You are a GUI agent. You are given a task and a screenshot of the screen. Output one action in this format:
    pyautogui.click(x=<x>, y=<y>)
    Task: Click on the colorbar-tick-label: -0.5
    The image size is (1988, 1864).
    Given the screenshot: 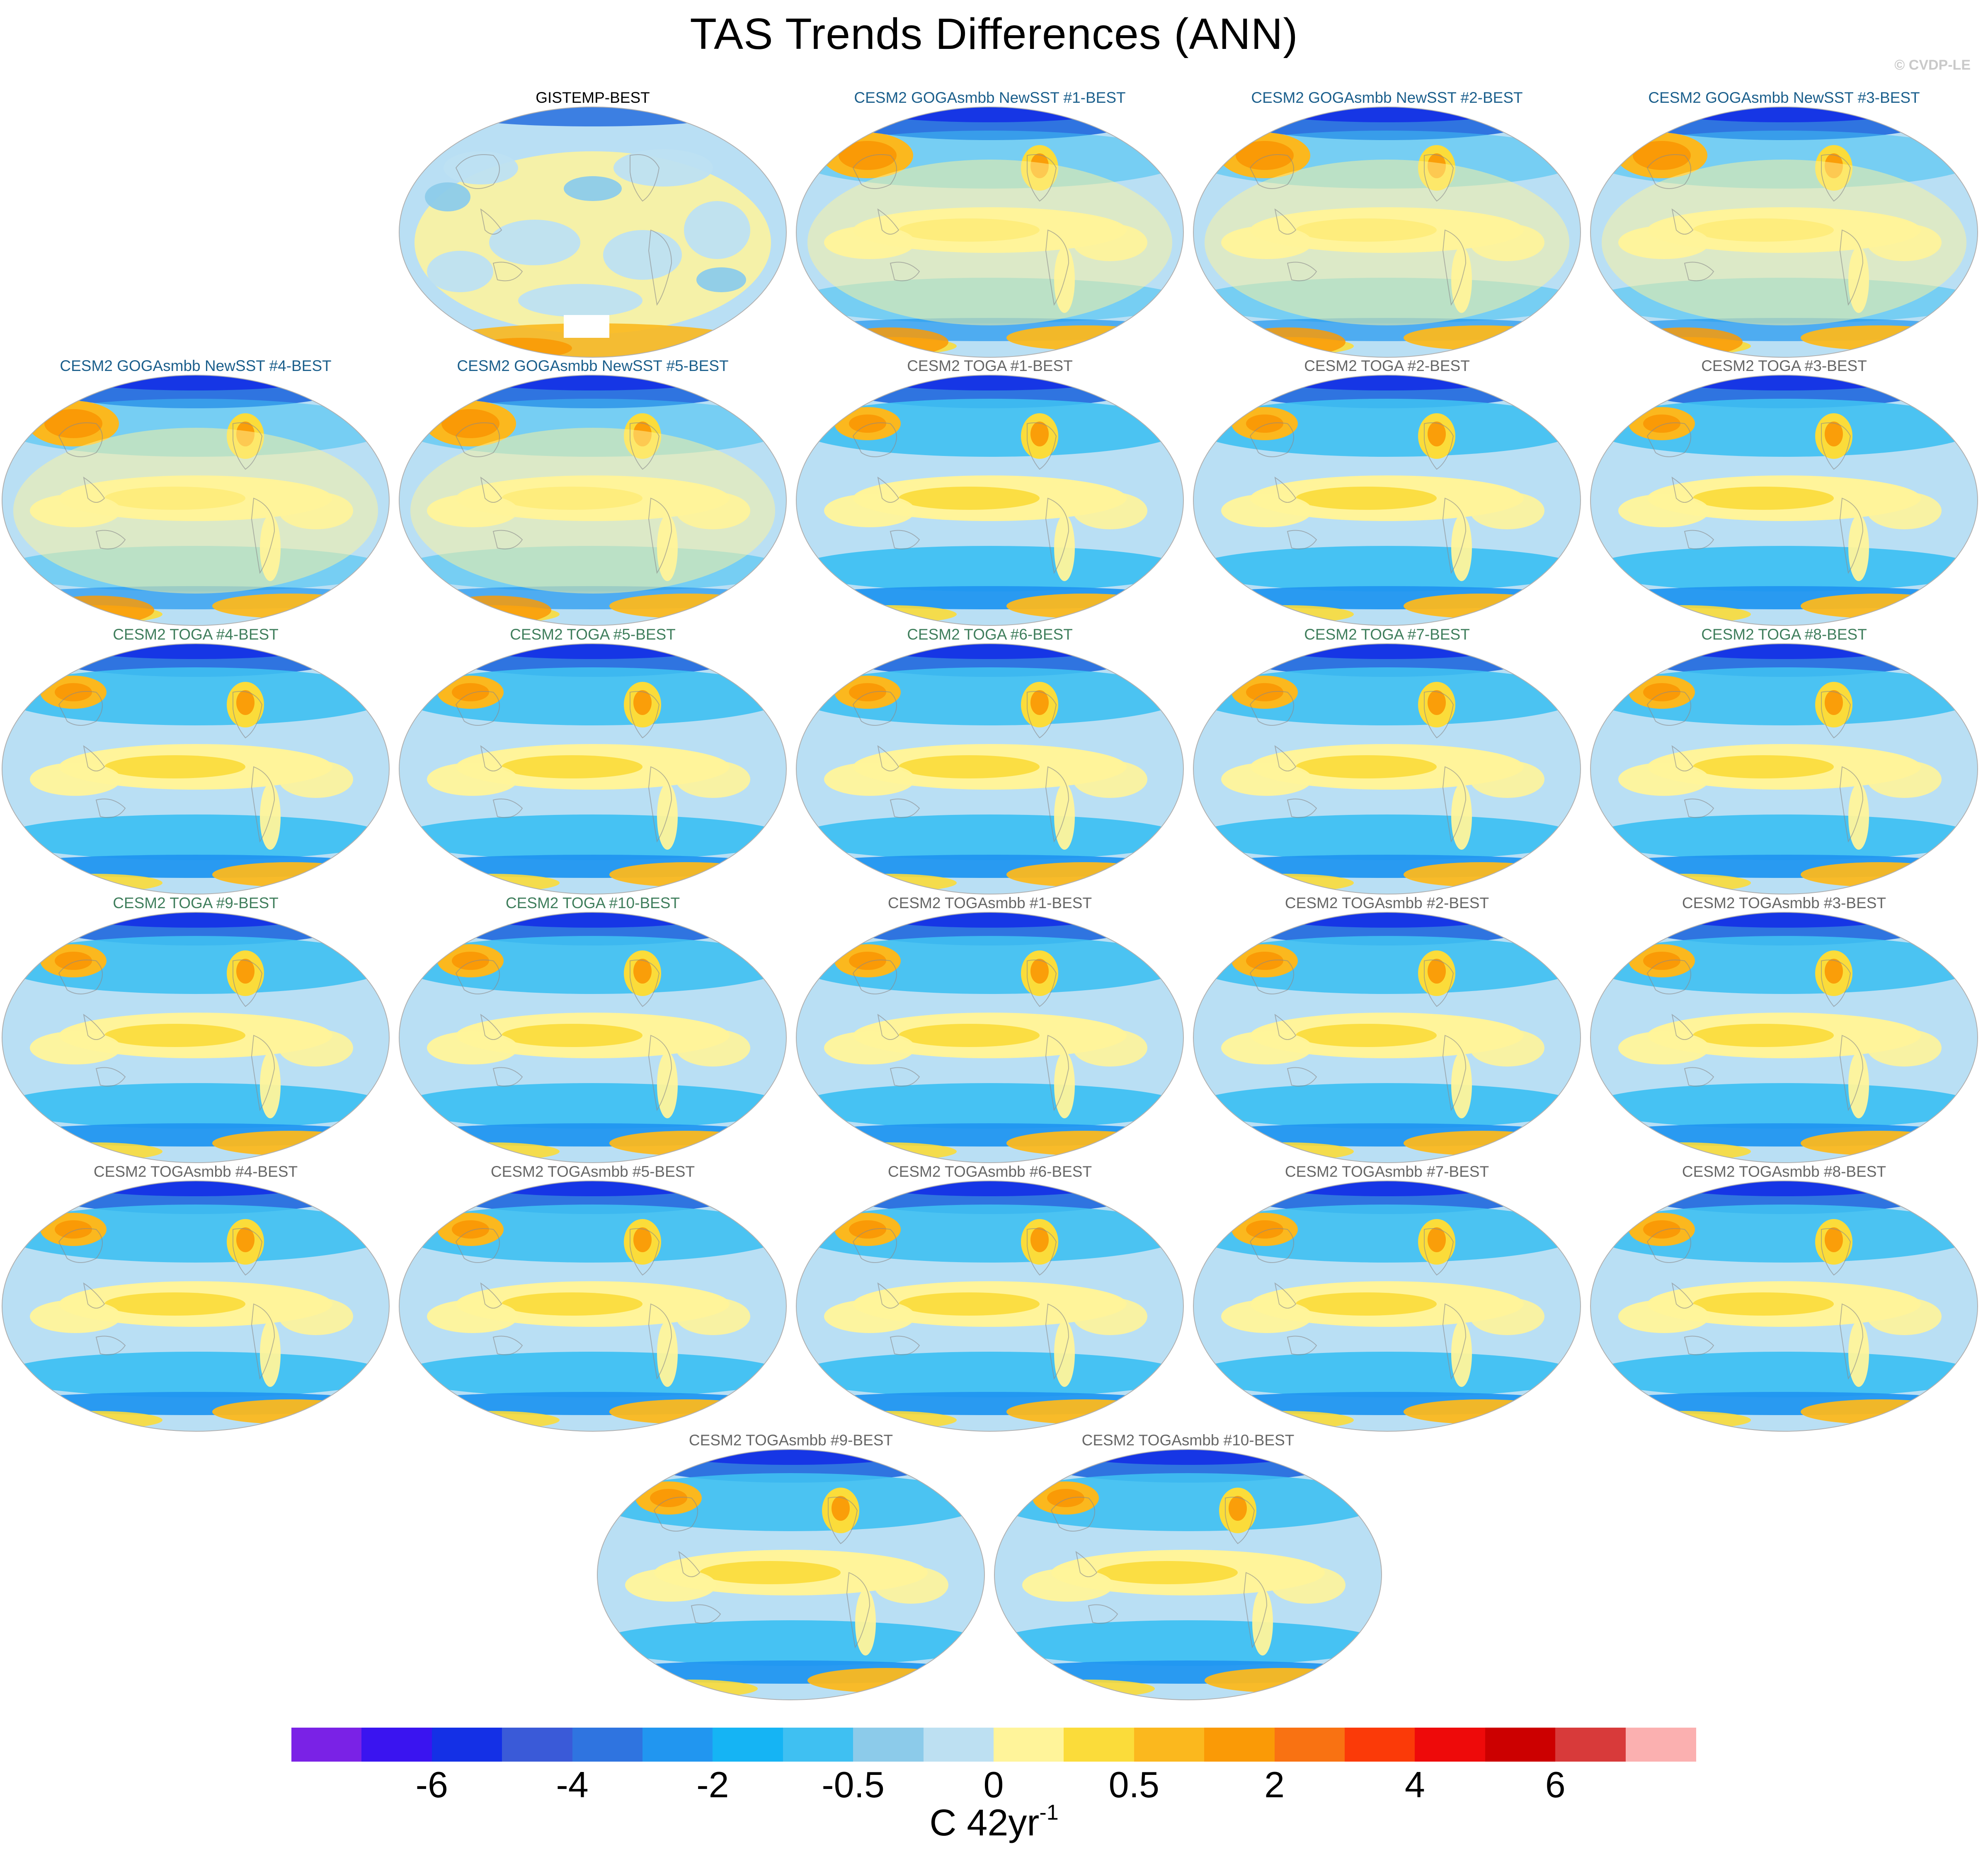 What is the action you would take?
    pyautogui.click(x=853, y=1784)
    